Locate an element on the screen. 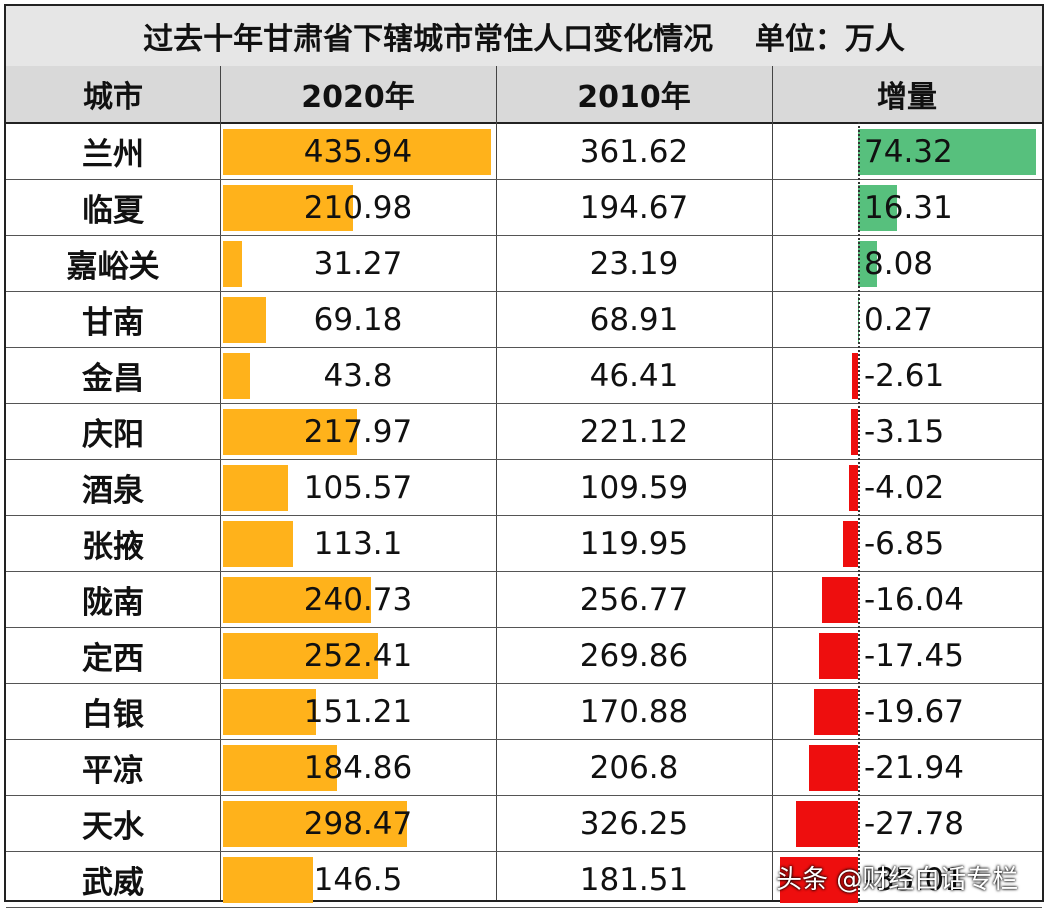 Image resolution: width=1052 pixels, height=908 pixels. table-row: 甘南 69.18 68.91 0.27 is located at coordinates (524, 320).